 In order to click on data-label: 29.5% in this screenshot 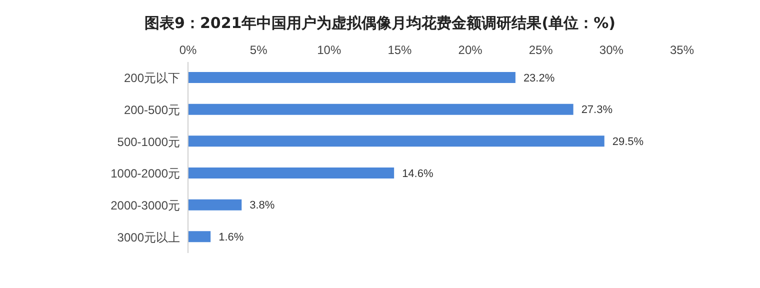, I will do `click(628, 142)`.